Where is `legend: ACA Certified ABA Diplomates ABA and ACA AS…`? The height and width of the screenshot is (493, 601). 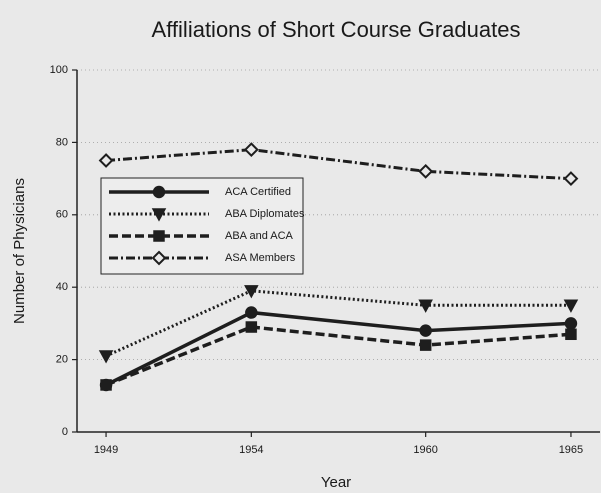
legend: ACA Certified ABA Diplomates ABA and ACA AS… is located at coordinates (202, 226).